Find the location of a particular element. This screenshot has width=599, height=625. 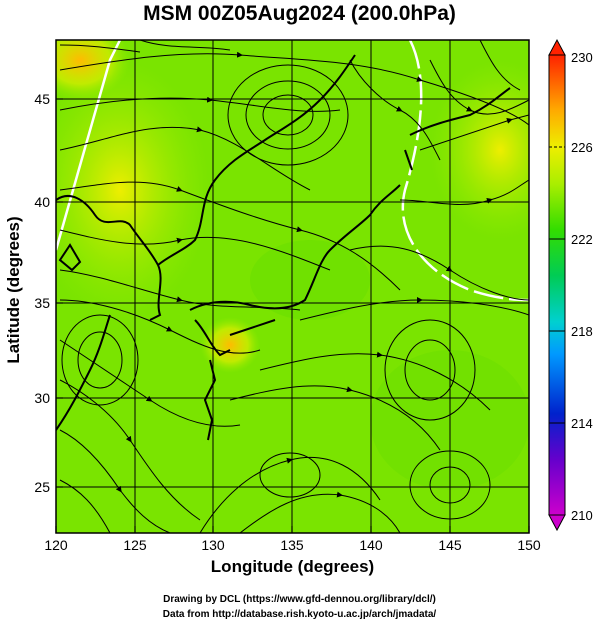

colorbar-min-label: 210 is located at coordinates (582, 515).